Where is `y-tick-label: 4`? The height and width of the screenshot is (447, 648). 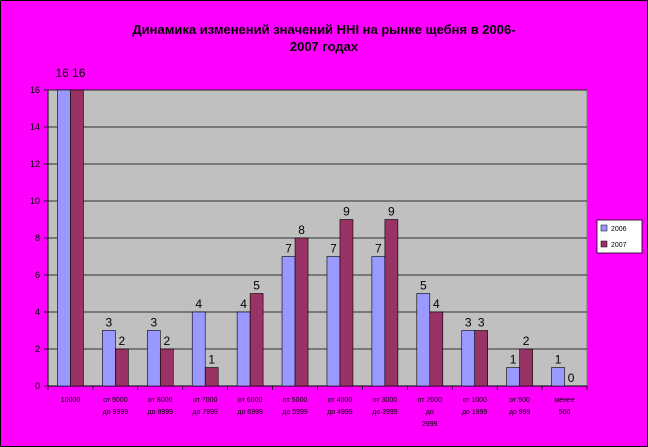 y-tick-label: 4 is located at coordinates (37, 312).